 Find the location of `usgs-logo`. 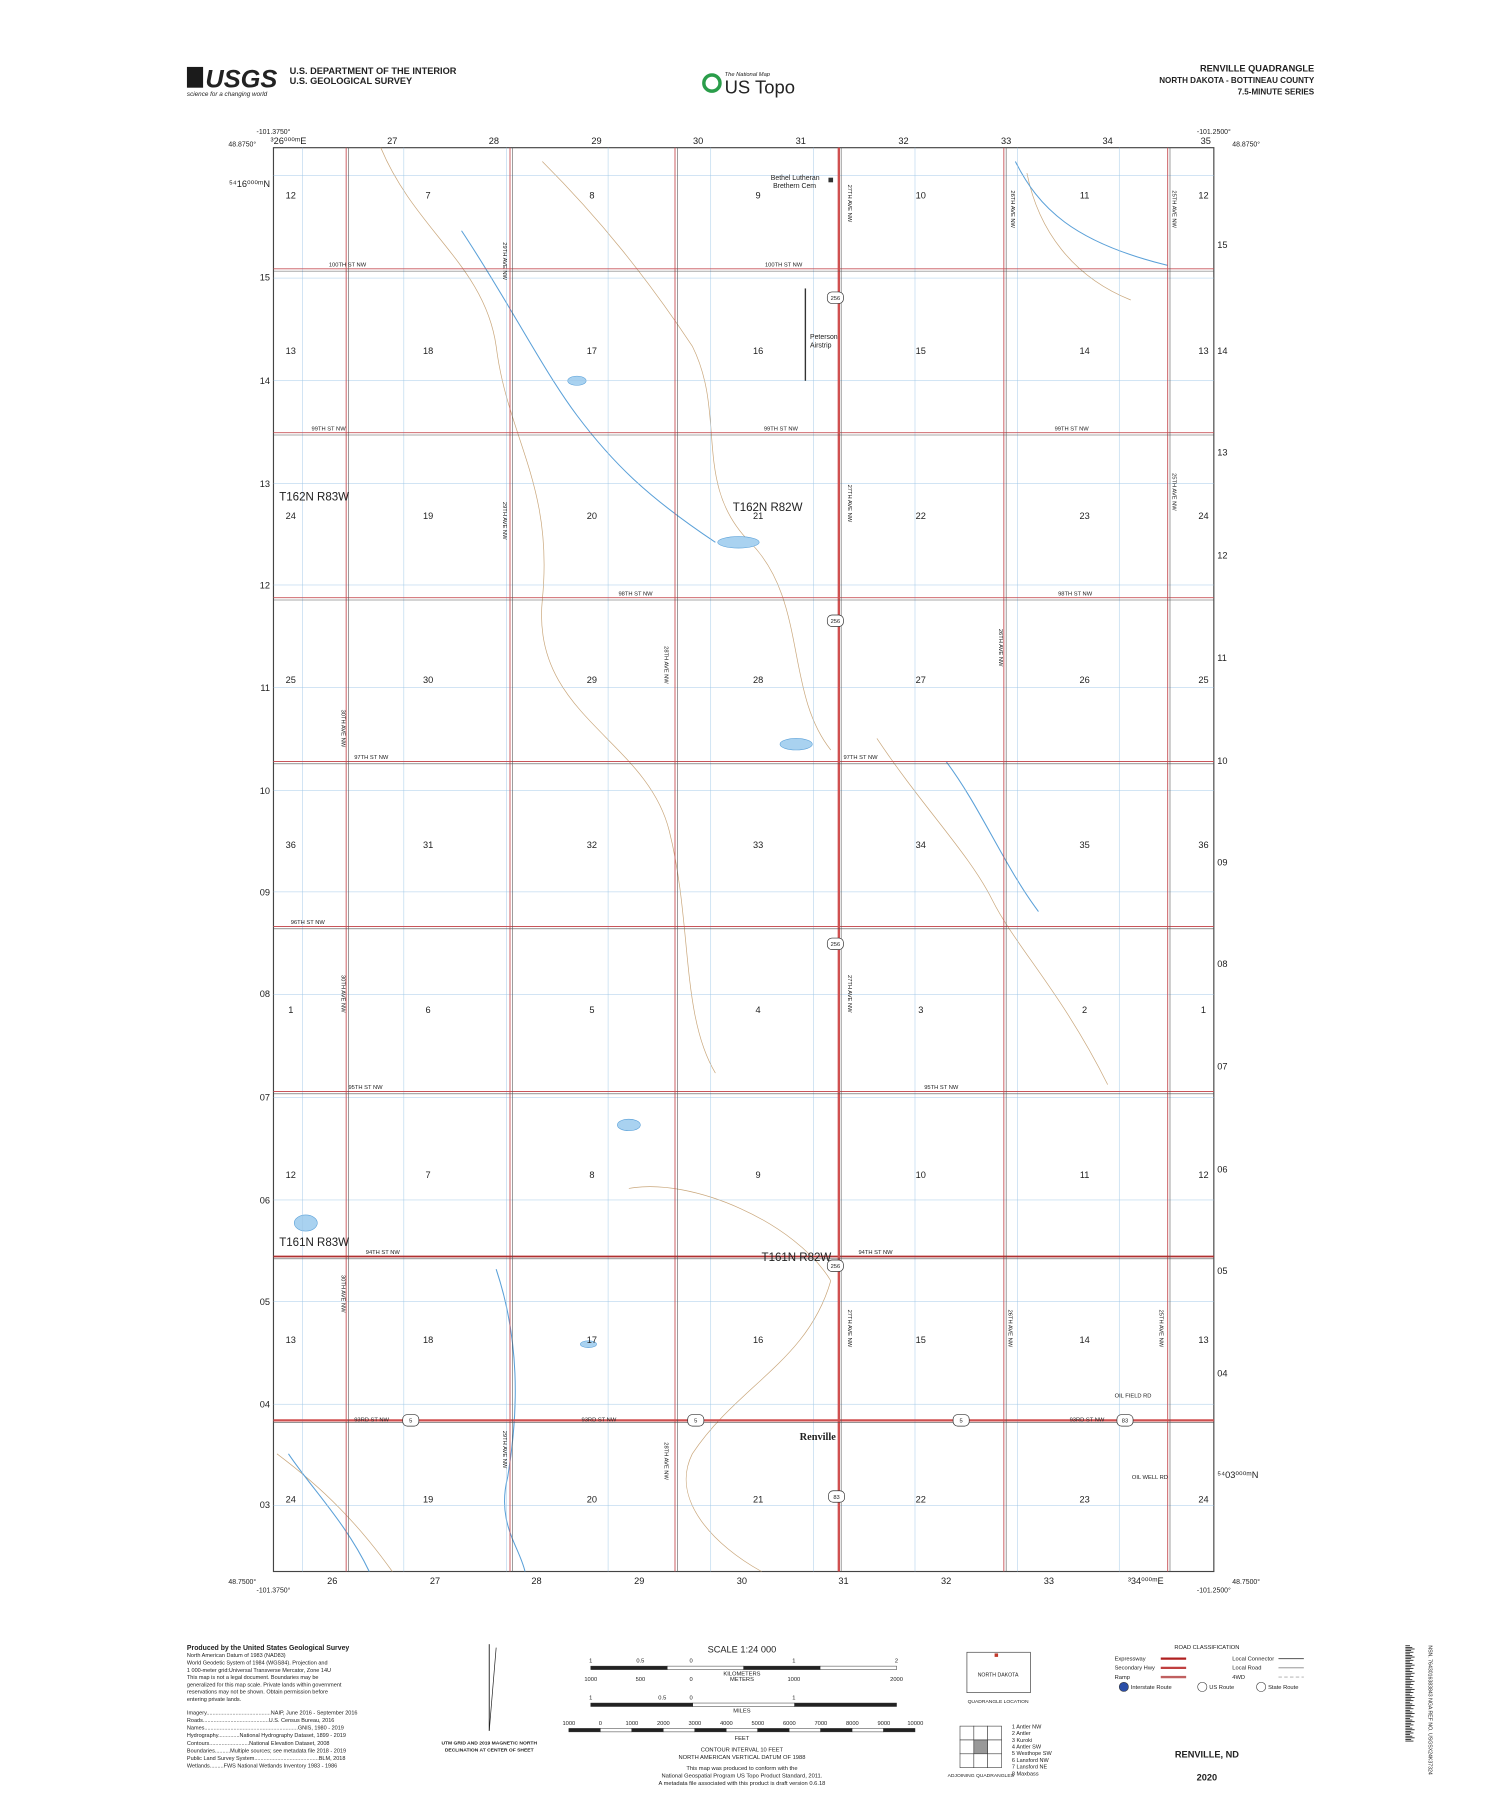

usgs-logo is located at coordinates (195, 77).